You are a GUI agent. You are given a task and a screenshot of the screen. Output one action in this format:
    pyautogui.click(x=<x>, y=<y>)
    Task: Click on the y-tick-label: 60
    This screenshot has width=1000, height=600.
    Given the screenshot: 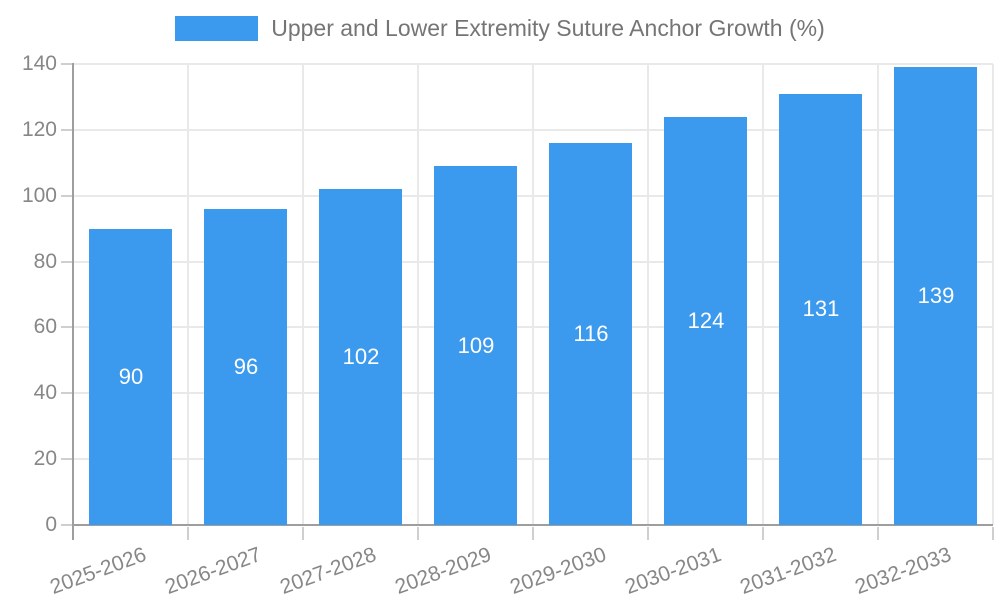 What is the action you would take?
    pyautogui.click(x=45, y=326)
    